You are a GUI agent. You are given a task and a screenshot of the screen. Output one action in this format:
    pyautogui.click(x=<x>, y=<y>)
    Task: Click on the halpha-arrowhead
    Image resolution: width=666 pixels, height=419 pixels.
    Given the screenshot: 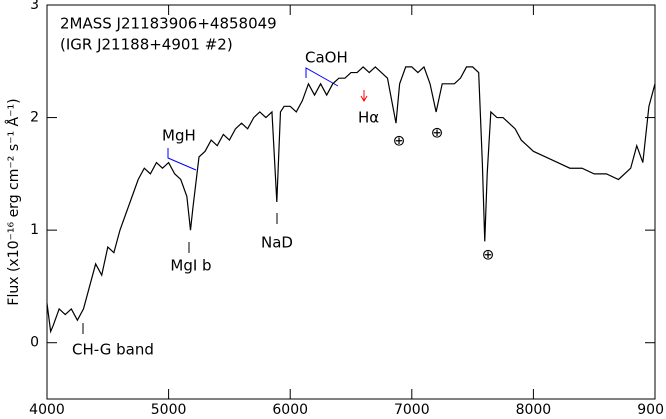 What is the action you would take?
    pyautogui.click(x=364, y=98)
    